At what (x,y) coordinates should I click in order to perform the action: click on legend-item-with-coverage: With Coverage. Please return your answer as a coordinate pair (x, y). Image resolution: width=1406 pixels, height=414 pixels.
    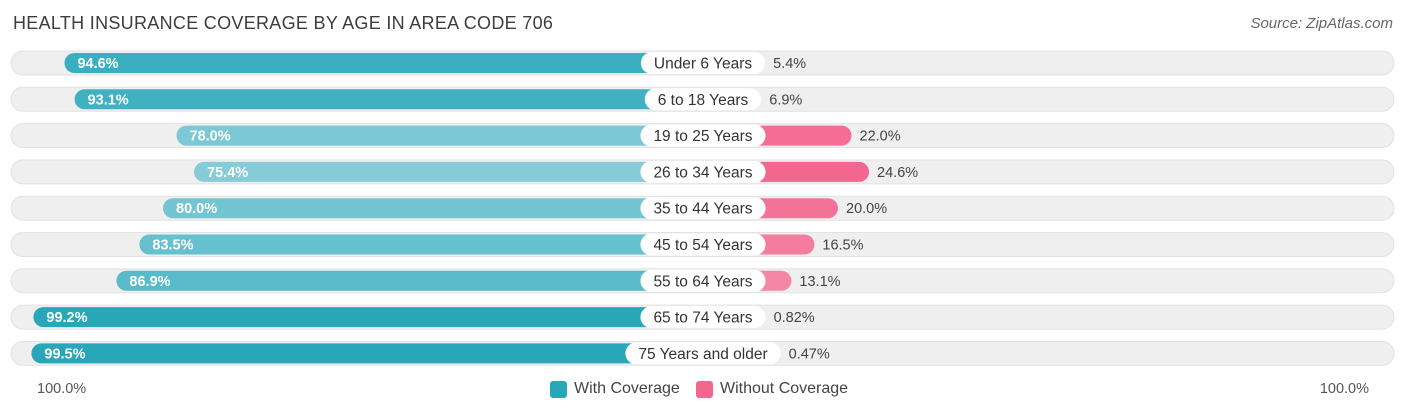
    Looking at the image, I should click on (615, 389).